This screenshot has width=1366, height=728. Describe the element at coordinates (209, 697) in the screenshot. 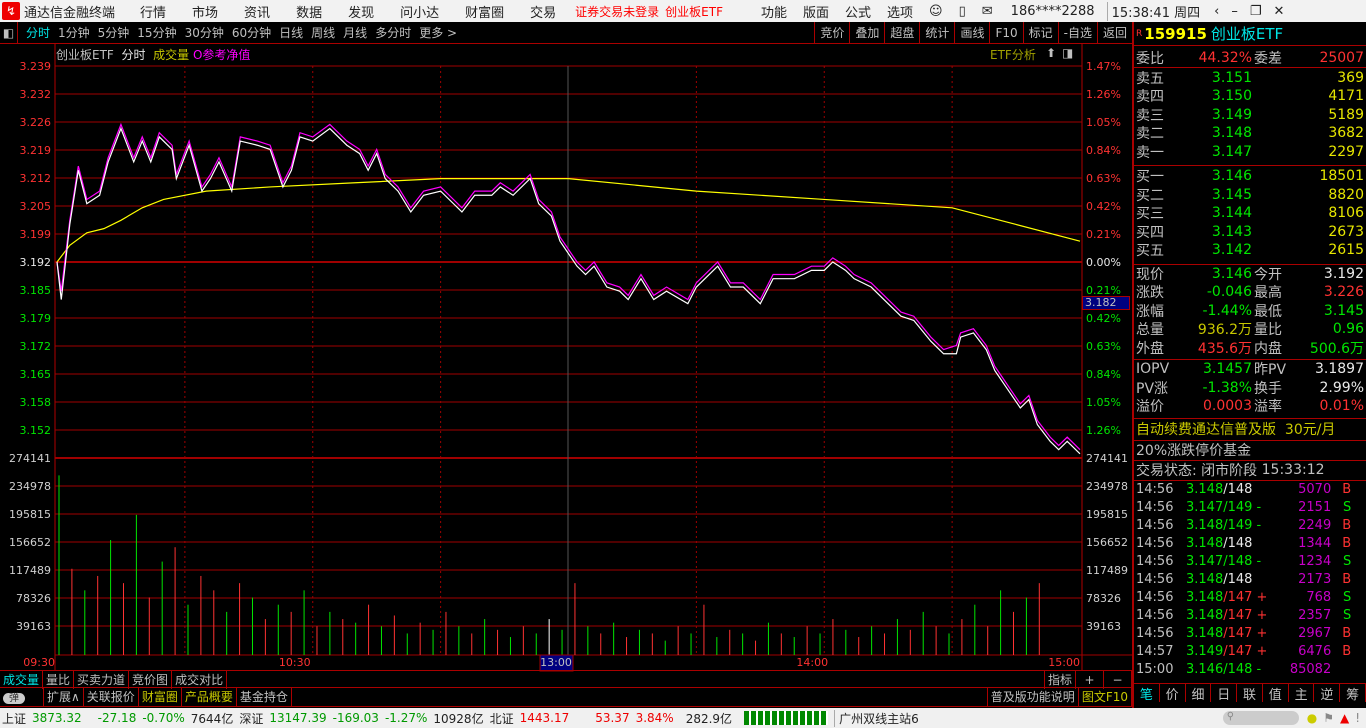

I see `extension-tab: 产品概要` at that location.